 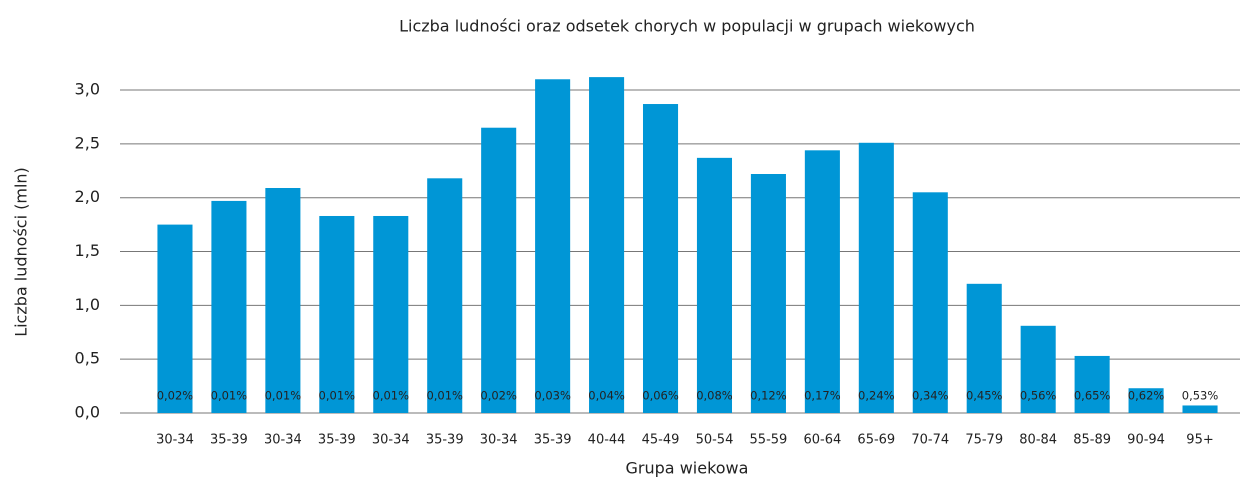 I want to click on y-tick-label: 1,0, so click(x=87, y=304).